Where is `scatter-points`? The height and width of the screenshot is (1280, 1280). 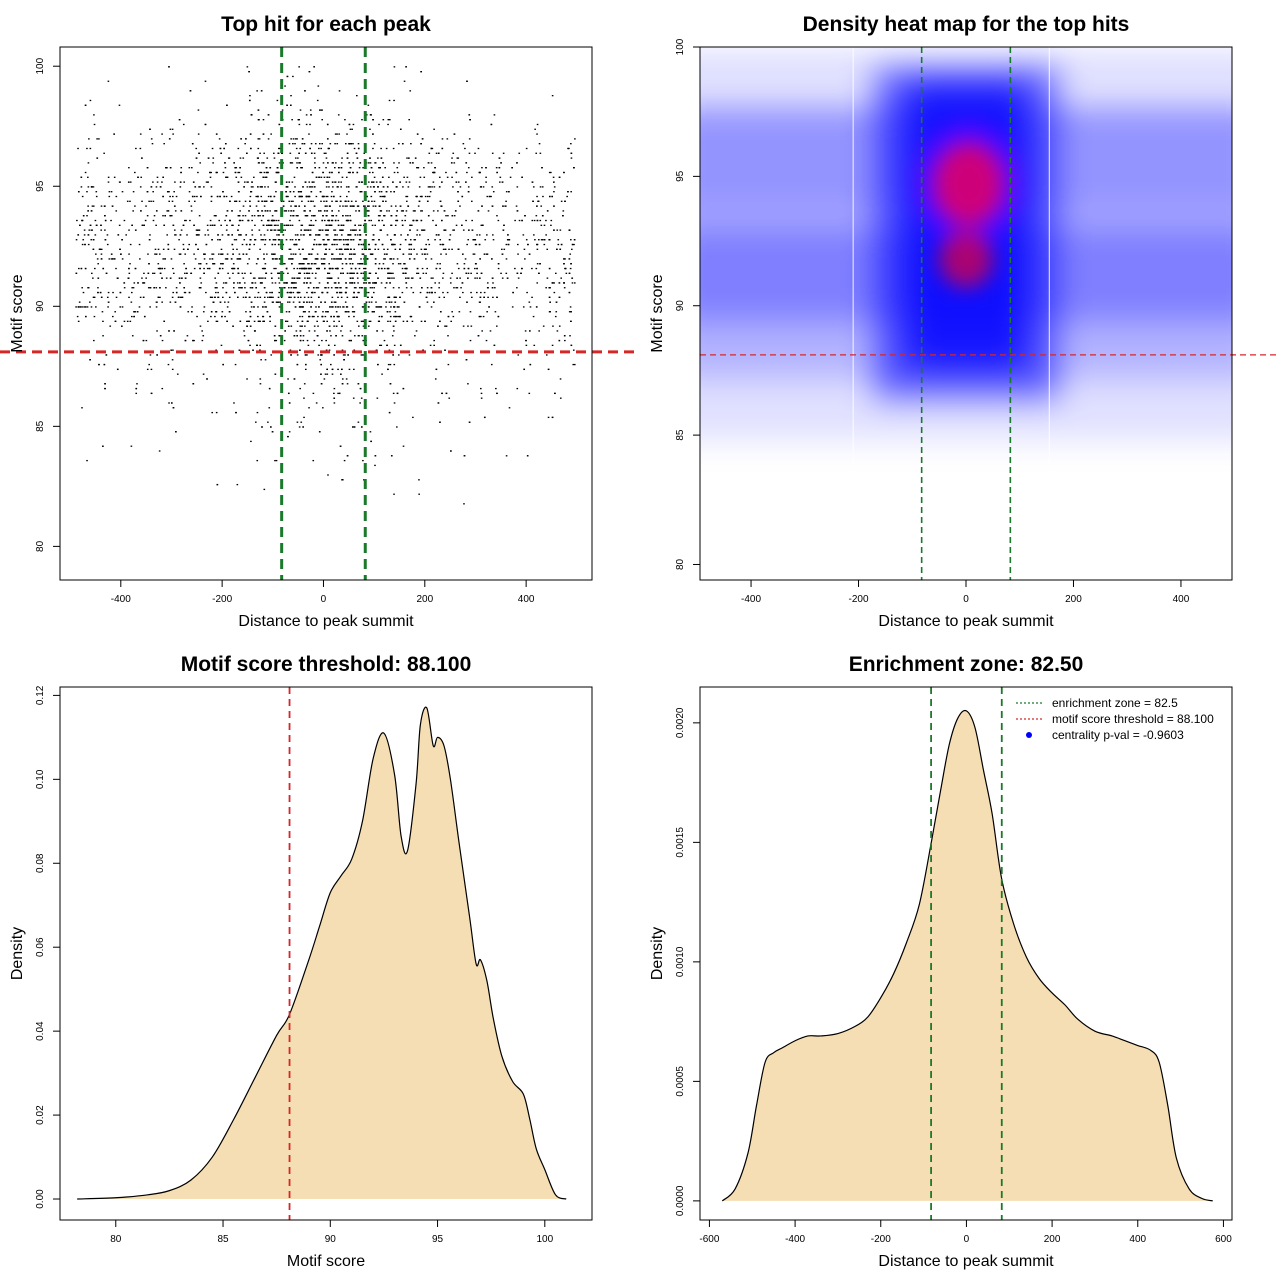 scatter-points is located at coordinates (325, 285).